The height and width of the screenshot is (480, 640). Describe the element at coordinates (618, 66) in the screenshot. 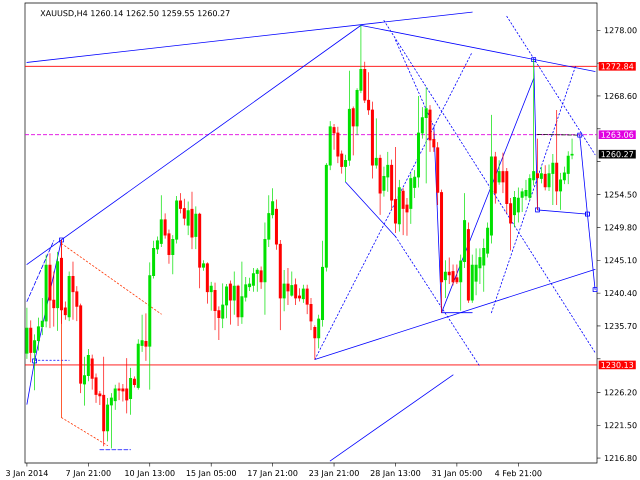

I see `ref-line-label: 1272.84` at that location.